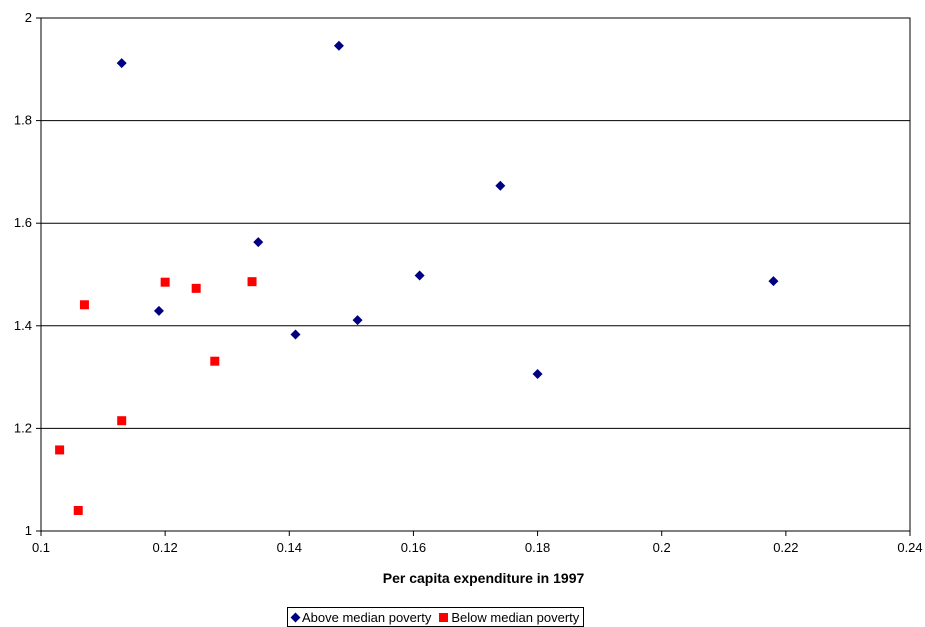  Describe the element at coordinates (662, 547) in the screenshot. I see `x-tick-label: 0.2` at that location.